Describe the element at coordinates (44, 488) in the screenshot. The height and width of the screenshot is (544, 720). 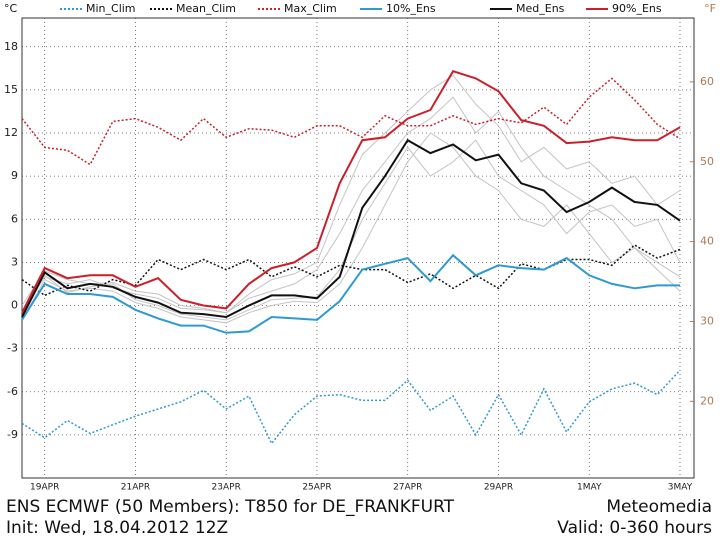
I see `x-tick-label: 19APR` at that location.